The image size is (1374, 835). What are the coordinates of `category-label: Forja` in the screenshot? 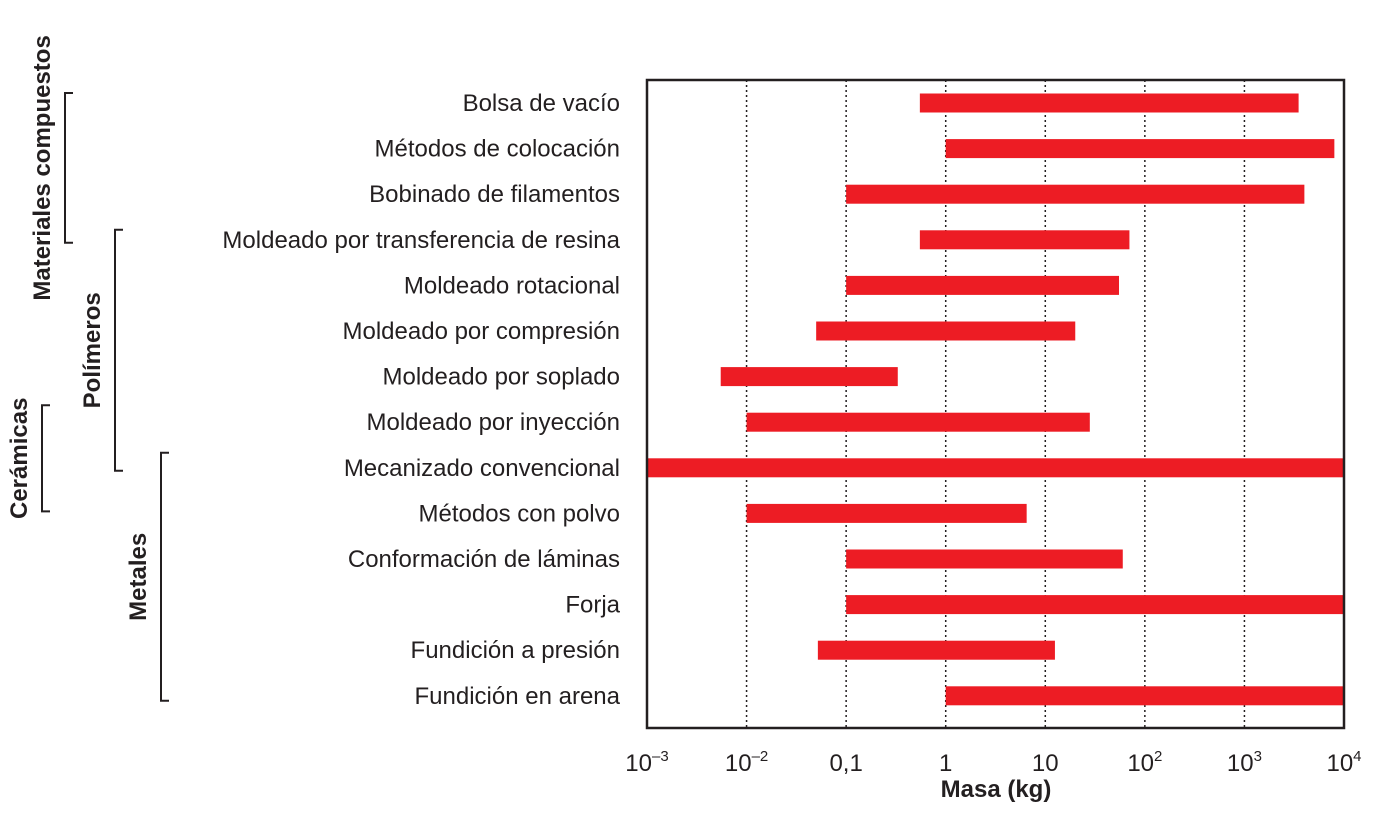 It's located at (592, 605).